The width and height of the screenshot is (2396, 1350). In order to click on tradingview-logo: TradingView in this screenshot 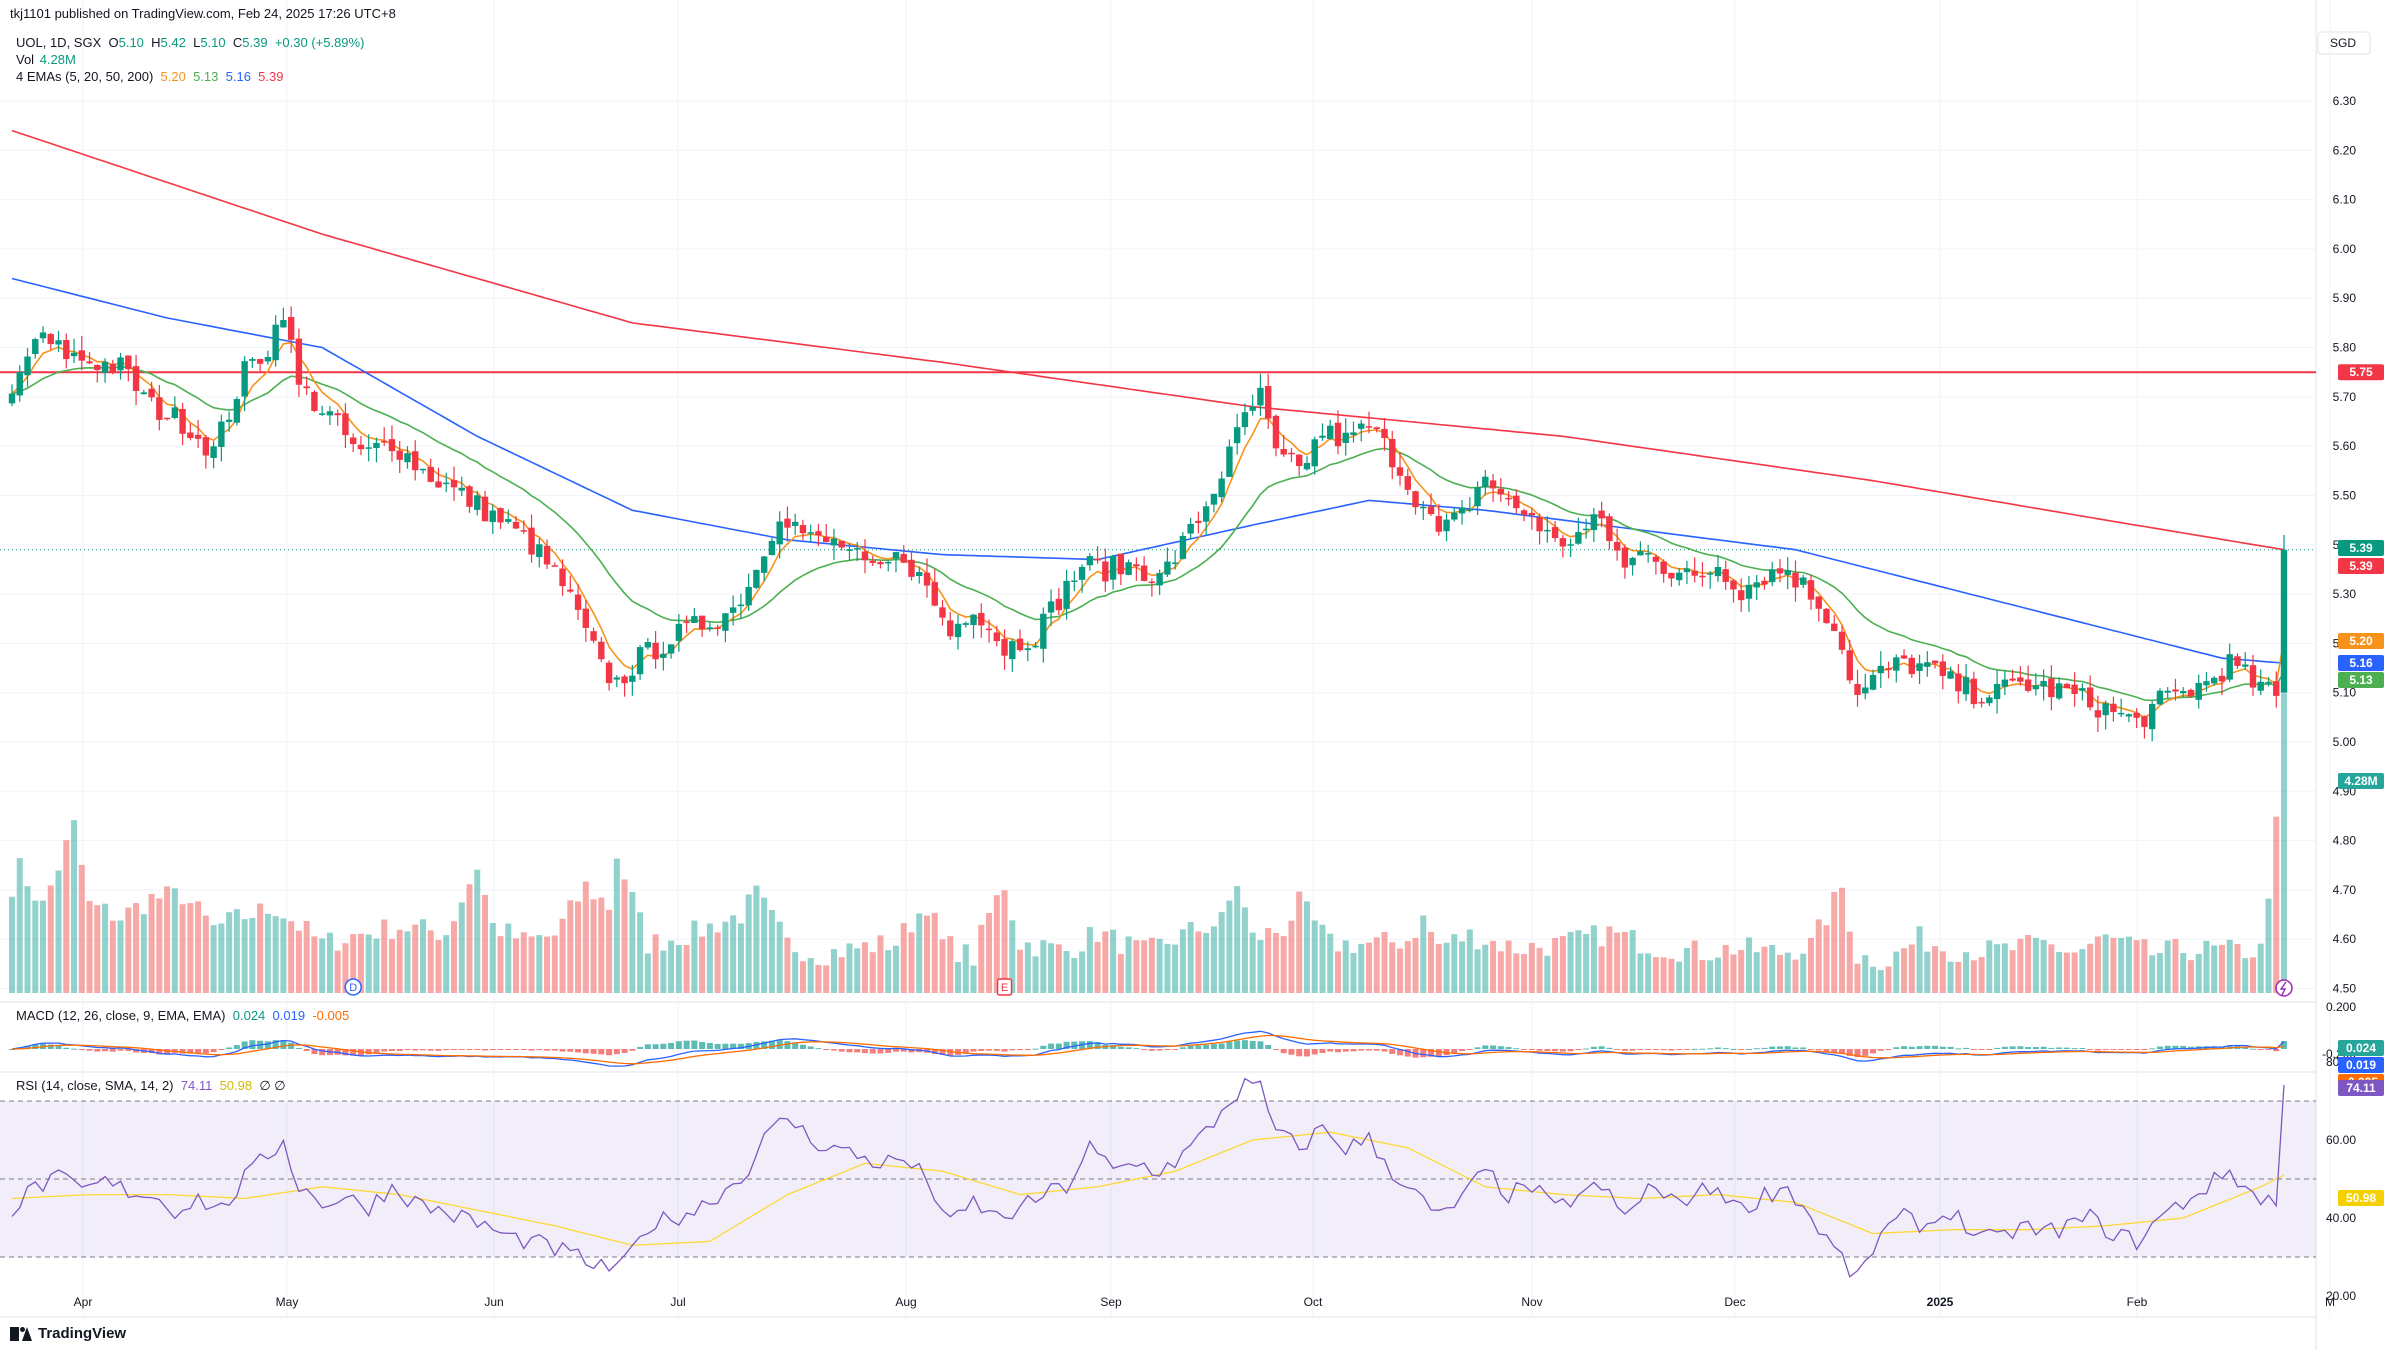, I will do `click(68, 1333)`.